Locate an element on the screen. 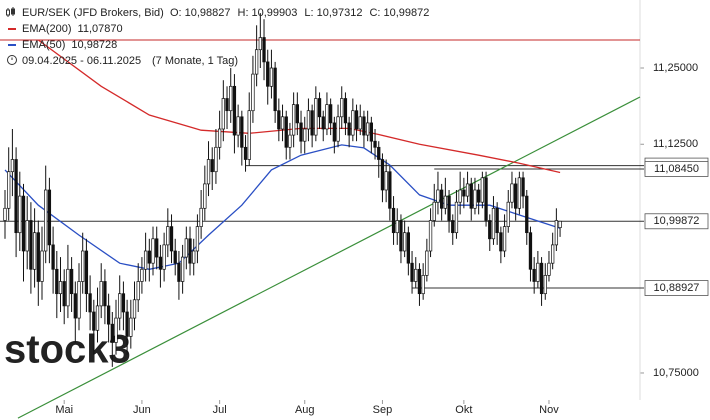 The width and height of the screenshot is (710, 420). legend-name: EMA(50) is located at coordinates (43, 45).